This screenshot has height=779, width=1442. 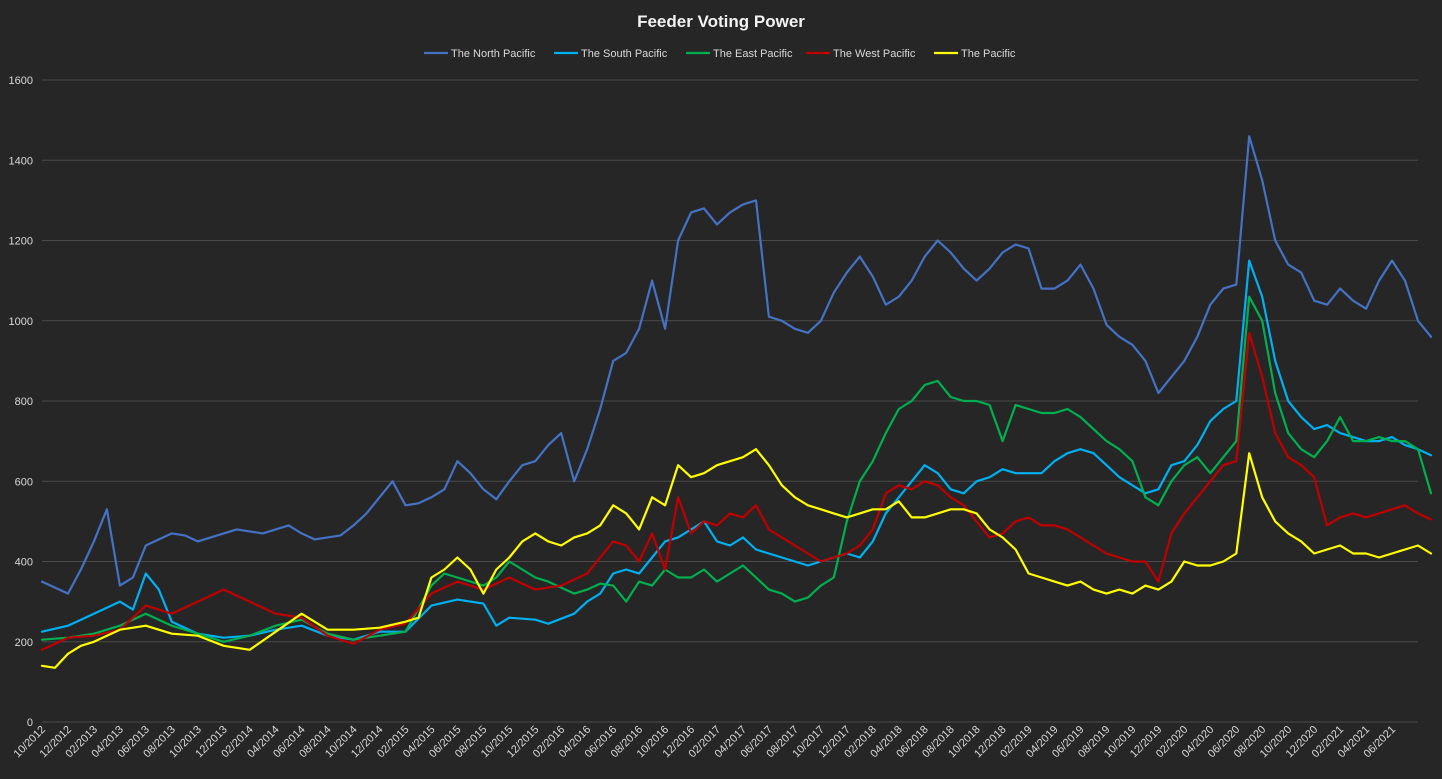 I want to click on y-axis-ticks: 0 200 400 600 800 1000 1200 1400 1600, so click(x=21, y=402).